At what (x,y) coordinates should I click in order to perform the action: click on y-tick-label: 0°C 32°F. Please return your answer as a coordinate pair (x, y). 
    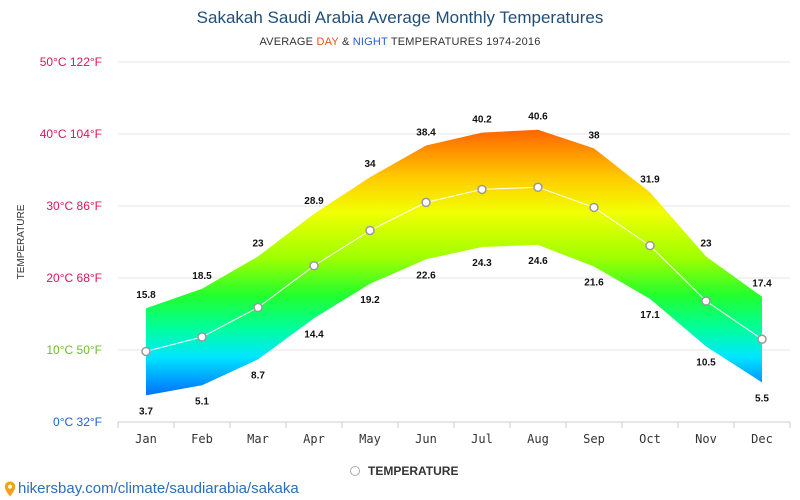
    Looking at the image, I should click on (77, 422).